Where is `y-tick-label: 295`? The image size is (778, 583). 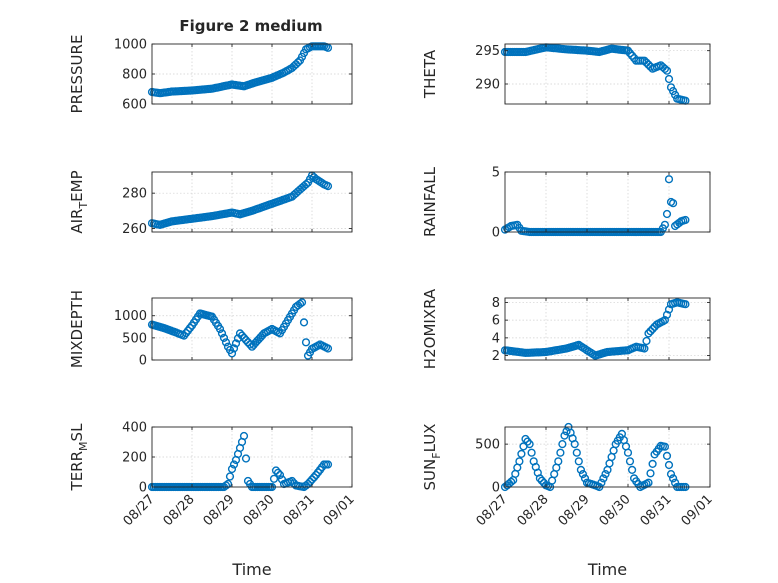 y-tick-label: 295 is located at coordinates (487, 51).